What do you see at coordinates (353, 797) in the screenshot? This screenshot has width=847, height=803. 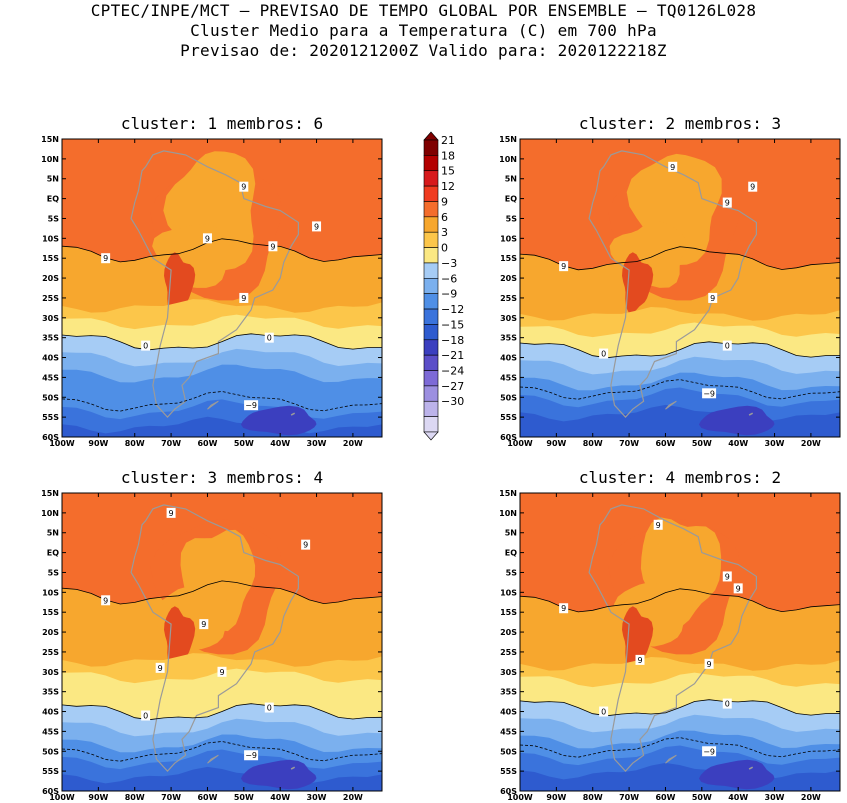 I see `lon-tick-label: 20W` at bounding box center [353, 797].